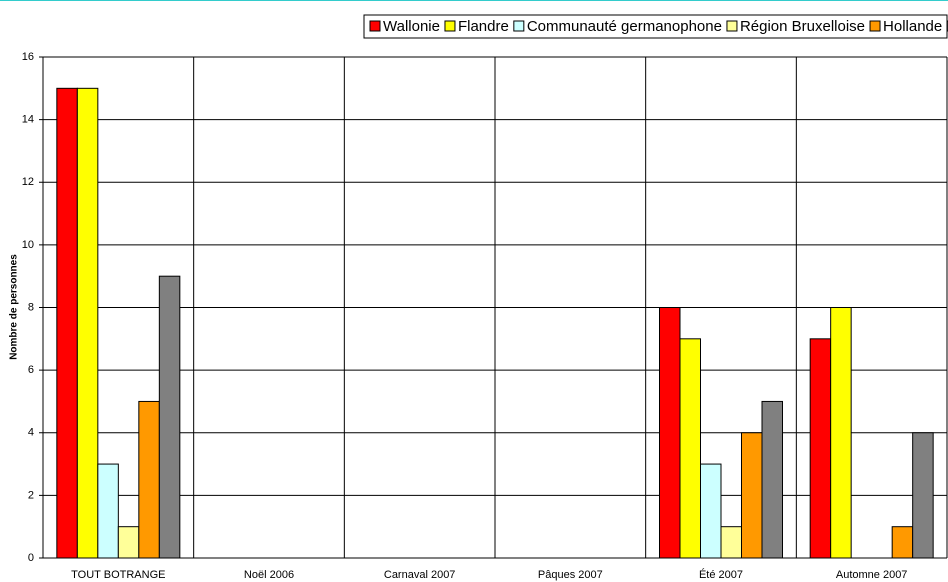 This screenshot has height=582, width=948. I want to click on y-tick-label: 8, so click(31, 307).